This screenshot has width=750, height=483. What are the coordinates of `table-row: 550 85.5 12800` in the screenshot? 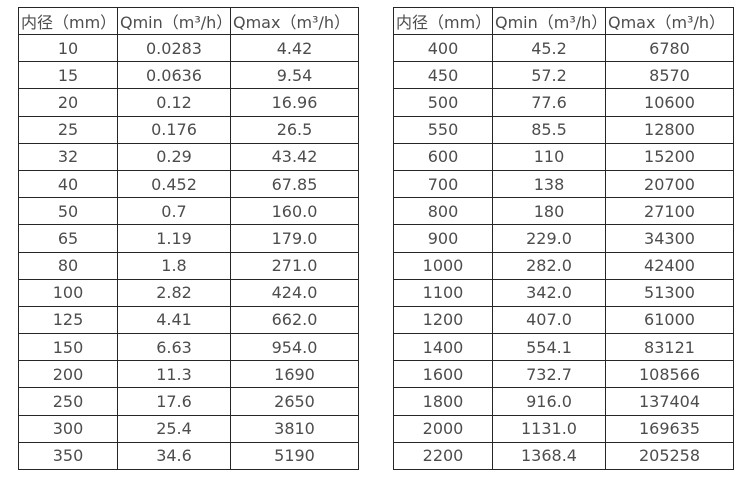 It's located at (563, 129).